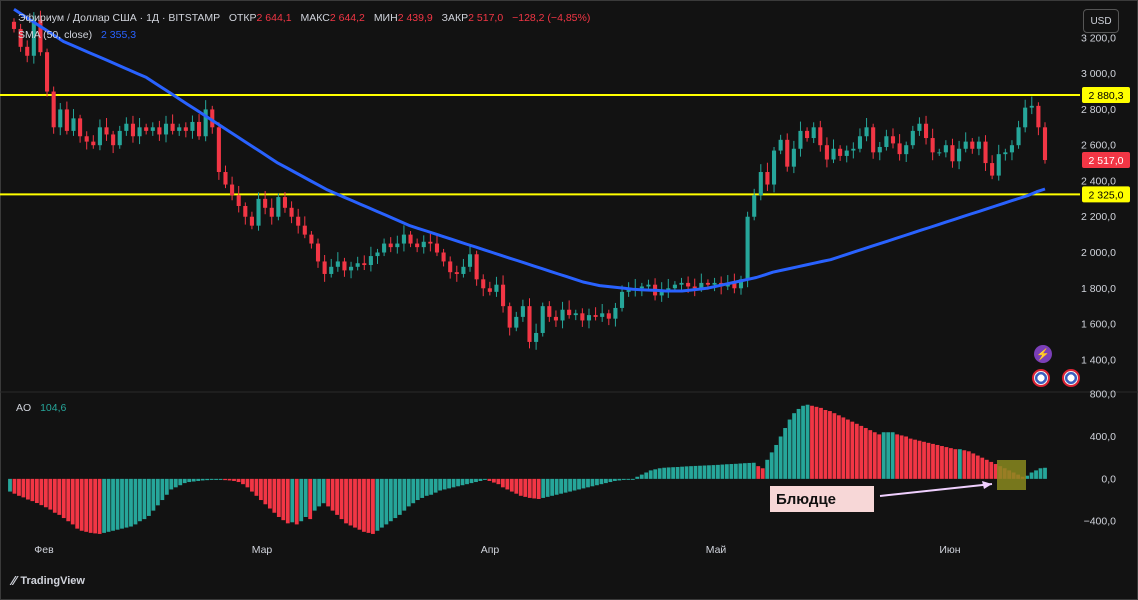  Describe the element at coordinates (1098, 360) in the screenshot. I see `price-tick-label: 1 400,0` at that location.